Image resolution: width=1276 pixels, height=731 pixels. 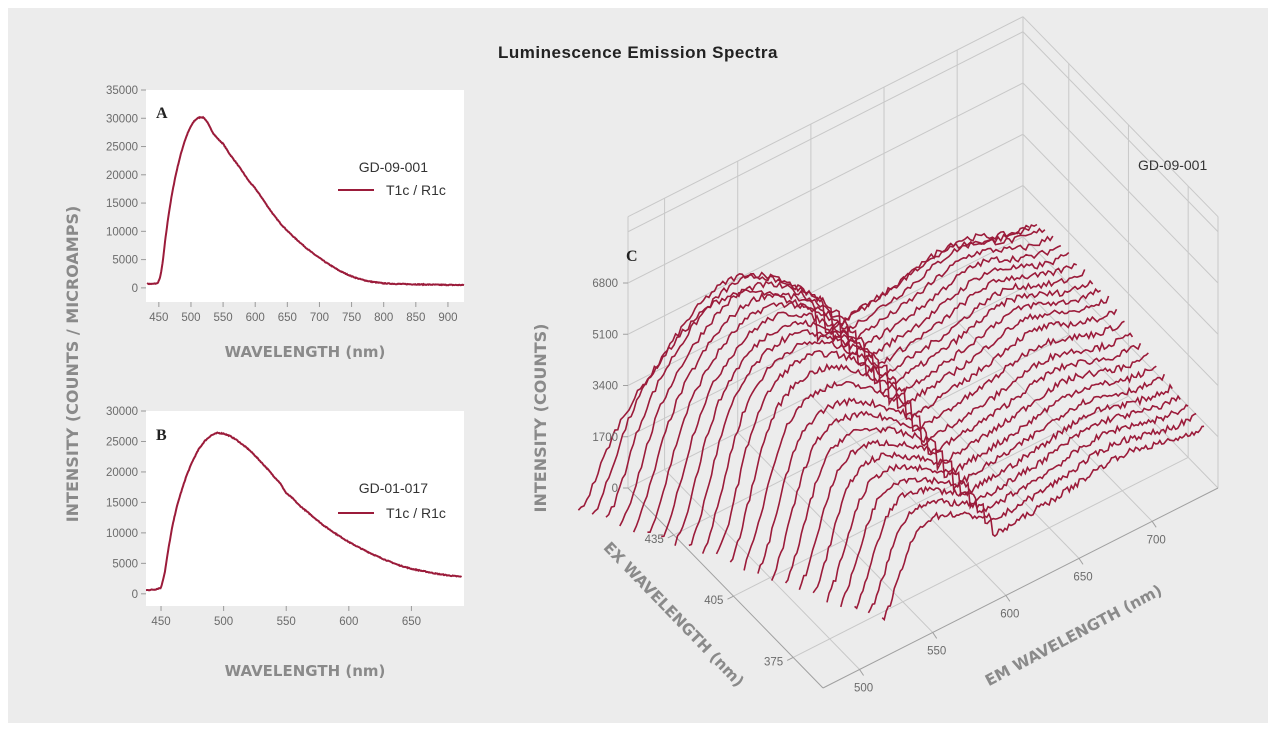 I want to click on chart-c-legend-title: GD-09-001, so click(x=1172, y=165).